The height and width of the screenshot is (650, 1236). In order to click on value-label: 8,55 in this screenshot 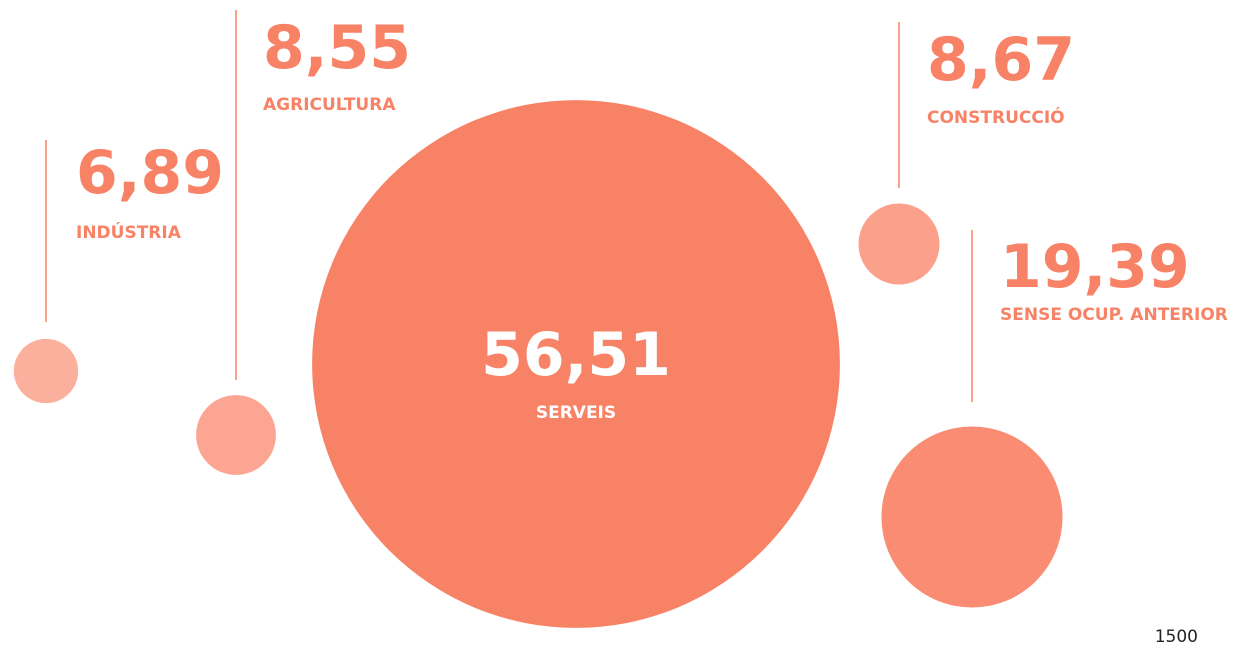, I will do `click(337, 48)`.